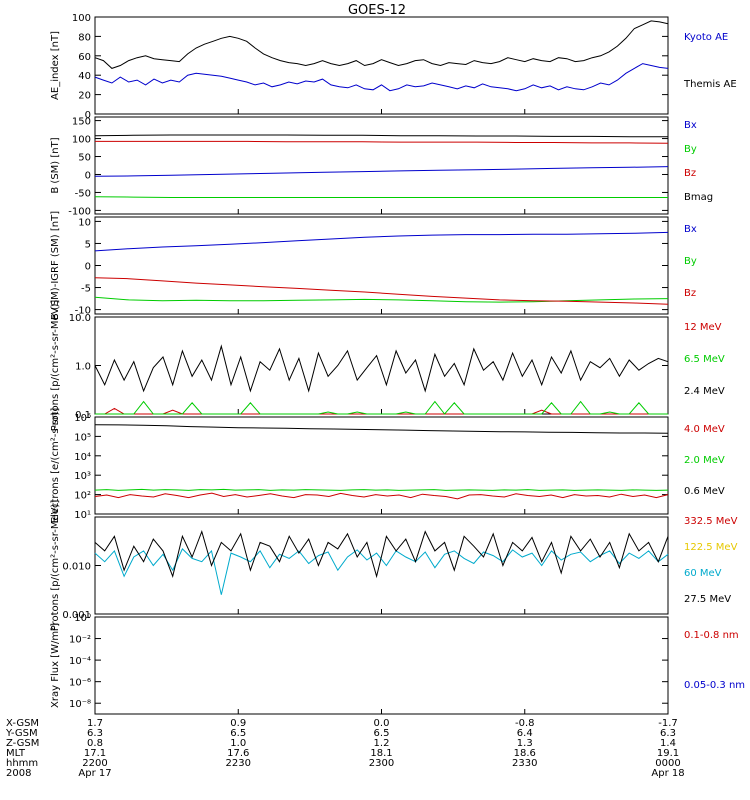 This screenshot has width=750, height=800. What do you see at coordinates (703, 573) in the screenshot?
I see `legend-label: 60 MeV` at bounding box center [703, 573].